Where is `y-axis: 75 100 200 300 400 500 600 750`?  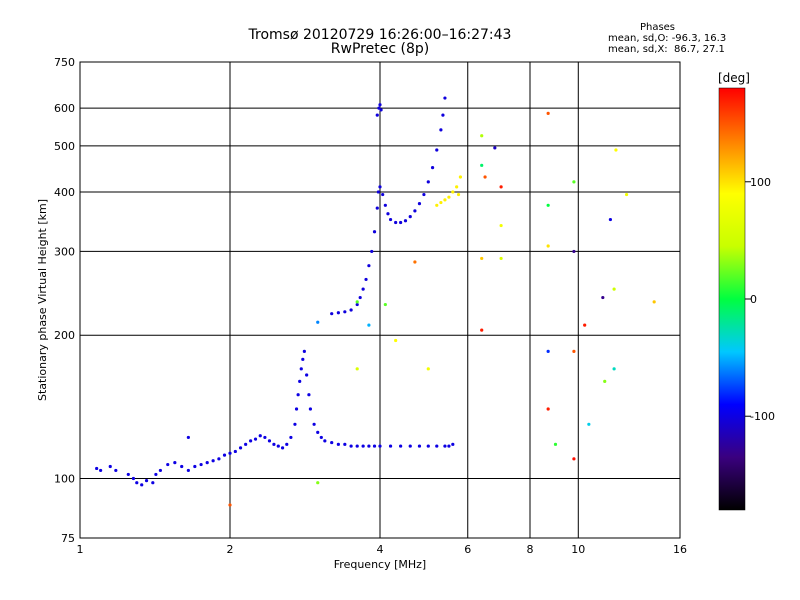
y-axis: 75 100 200 300 400 500 600 750 is located at coordinates (64, 300).